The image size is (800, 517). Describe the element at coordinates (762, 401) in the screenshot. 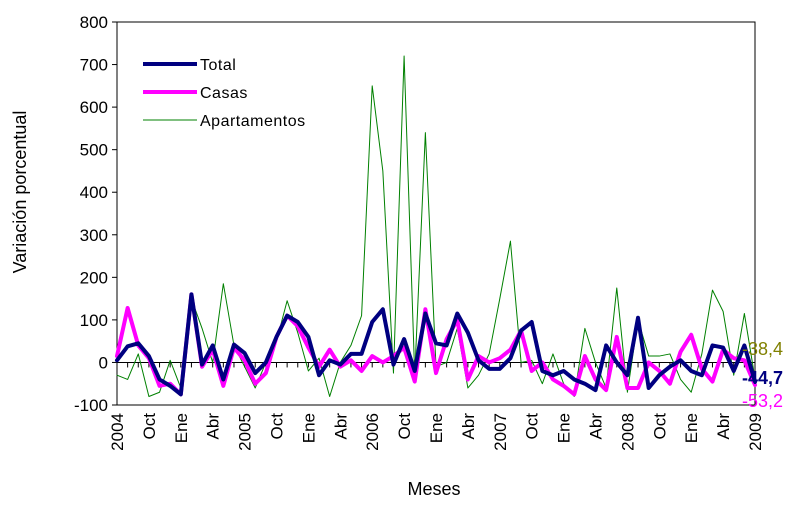

I see `end-label-casas: -53,2` at that location.